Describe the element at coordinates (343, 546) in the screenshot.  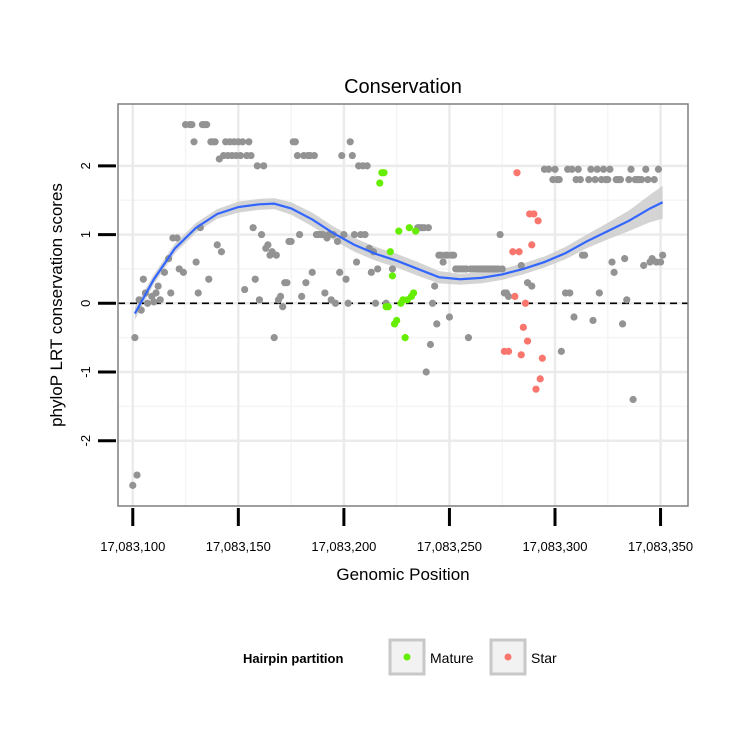
I see `x-tick-label: 17,083,200` at that location.